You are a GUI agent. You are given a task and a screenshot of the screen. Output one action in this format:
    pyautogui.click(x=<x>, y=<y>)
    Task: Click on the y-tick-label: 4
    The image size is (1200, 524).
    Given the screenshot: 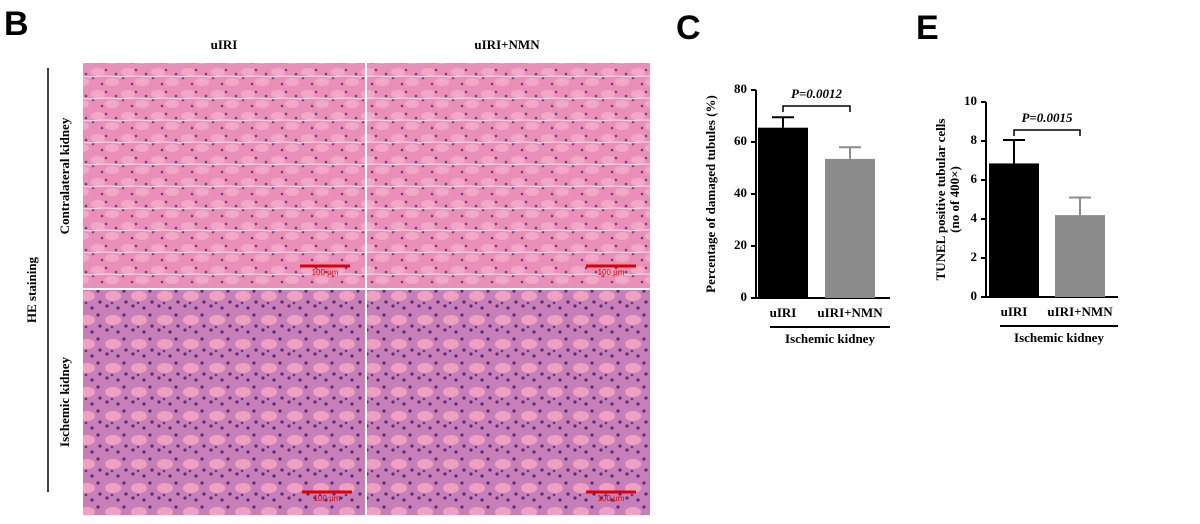 What is the action you would take?
    pyautogui.click(x=974, y=217)
    